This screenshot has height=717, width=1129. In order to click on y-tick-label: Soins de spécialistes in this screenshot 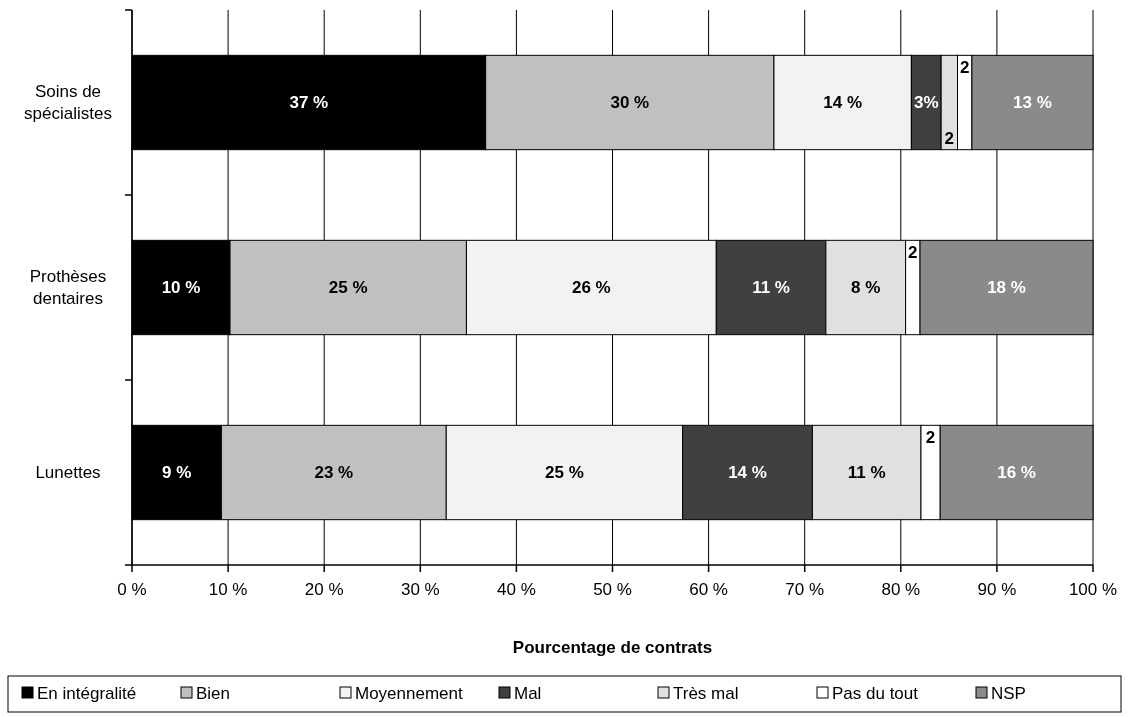, I will do `click(68, 103)`.